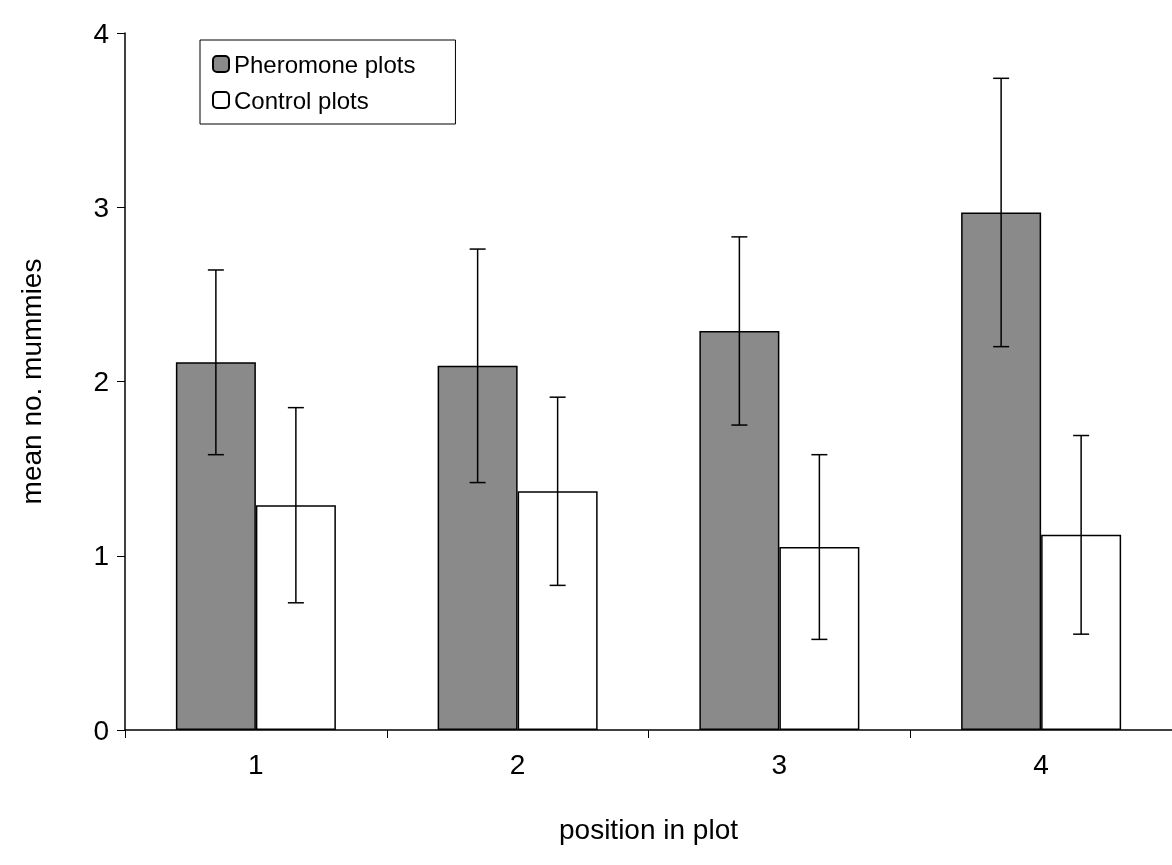 The width and height of the screenshot is (1172, 865). What do you see at coordinates (101, 556) in the screenshot?
I see `y-tick-label: 1` at bounding box center [101, 556].